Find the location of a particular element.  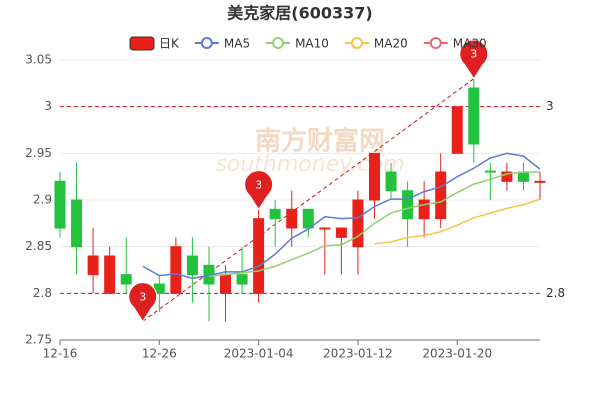

chart-title: 美克家居(600337) is located at coordinates (299, 13).